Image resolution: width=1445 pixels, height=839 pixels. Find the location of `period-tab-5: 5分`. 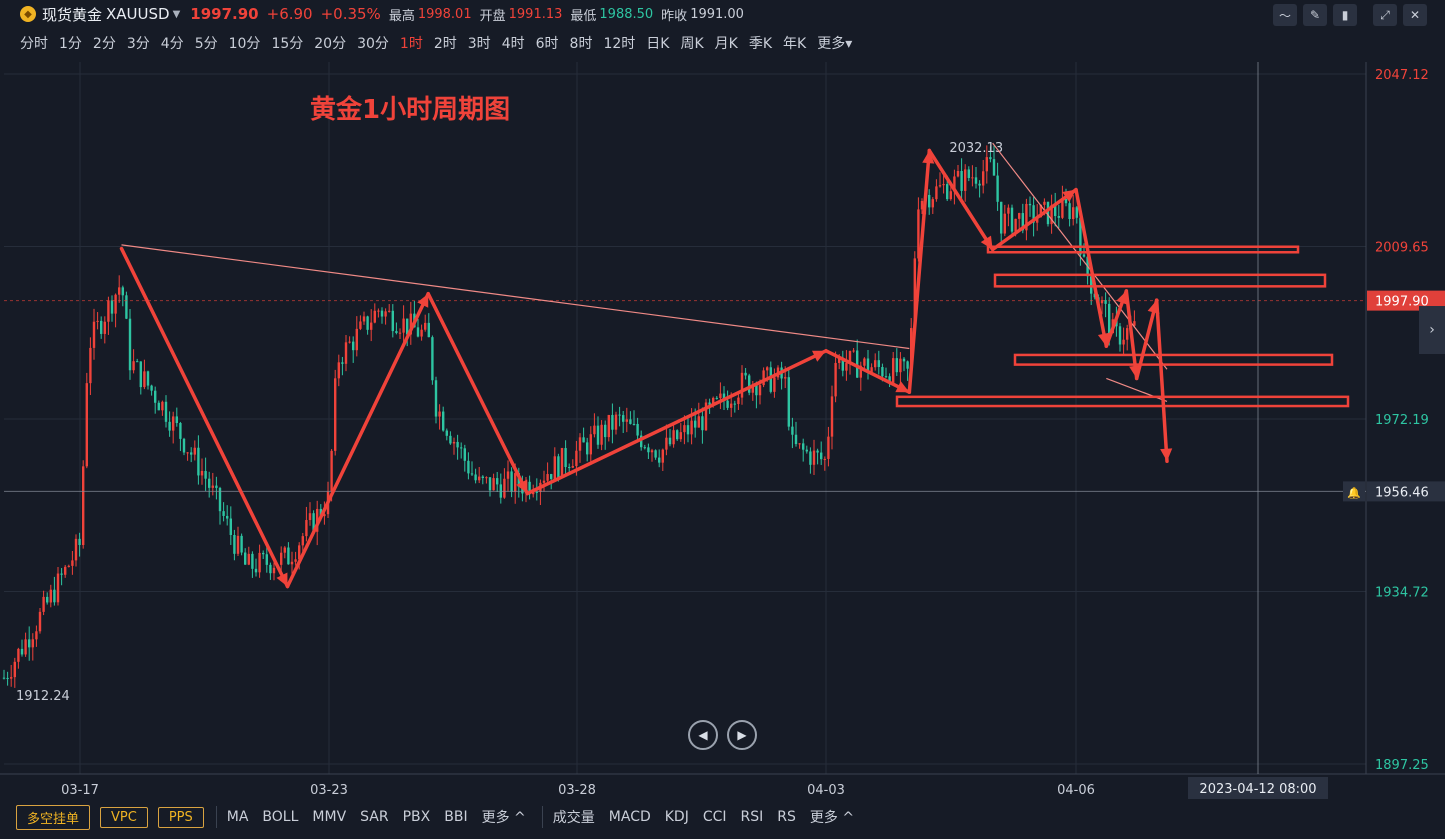

period-tab-5: 5分 is located at coordinates (206, 44).